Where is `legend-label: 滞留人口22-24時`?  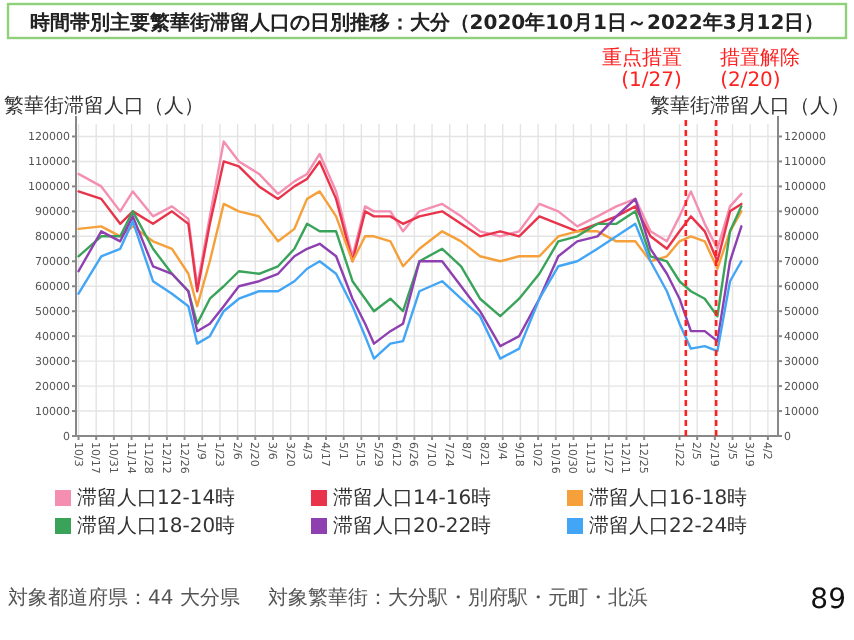 legend-label: 滞留人口22-24時 is located at coordinates (668, 526).